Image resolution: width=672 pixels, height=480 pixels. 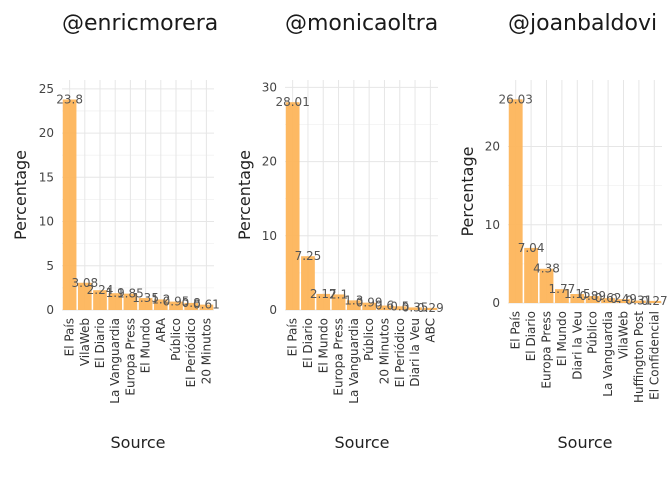 I want to click on data-label: 1.35, so click(x=145, y=298).